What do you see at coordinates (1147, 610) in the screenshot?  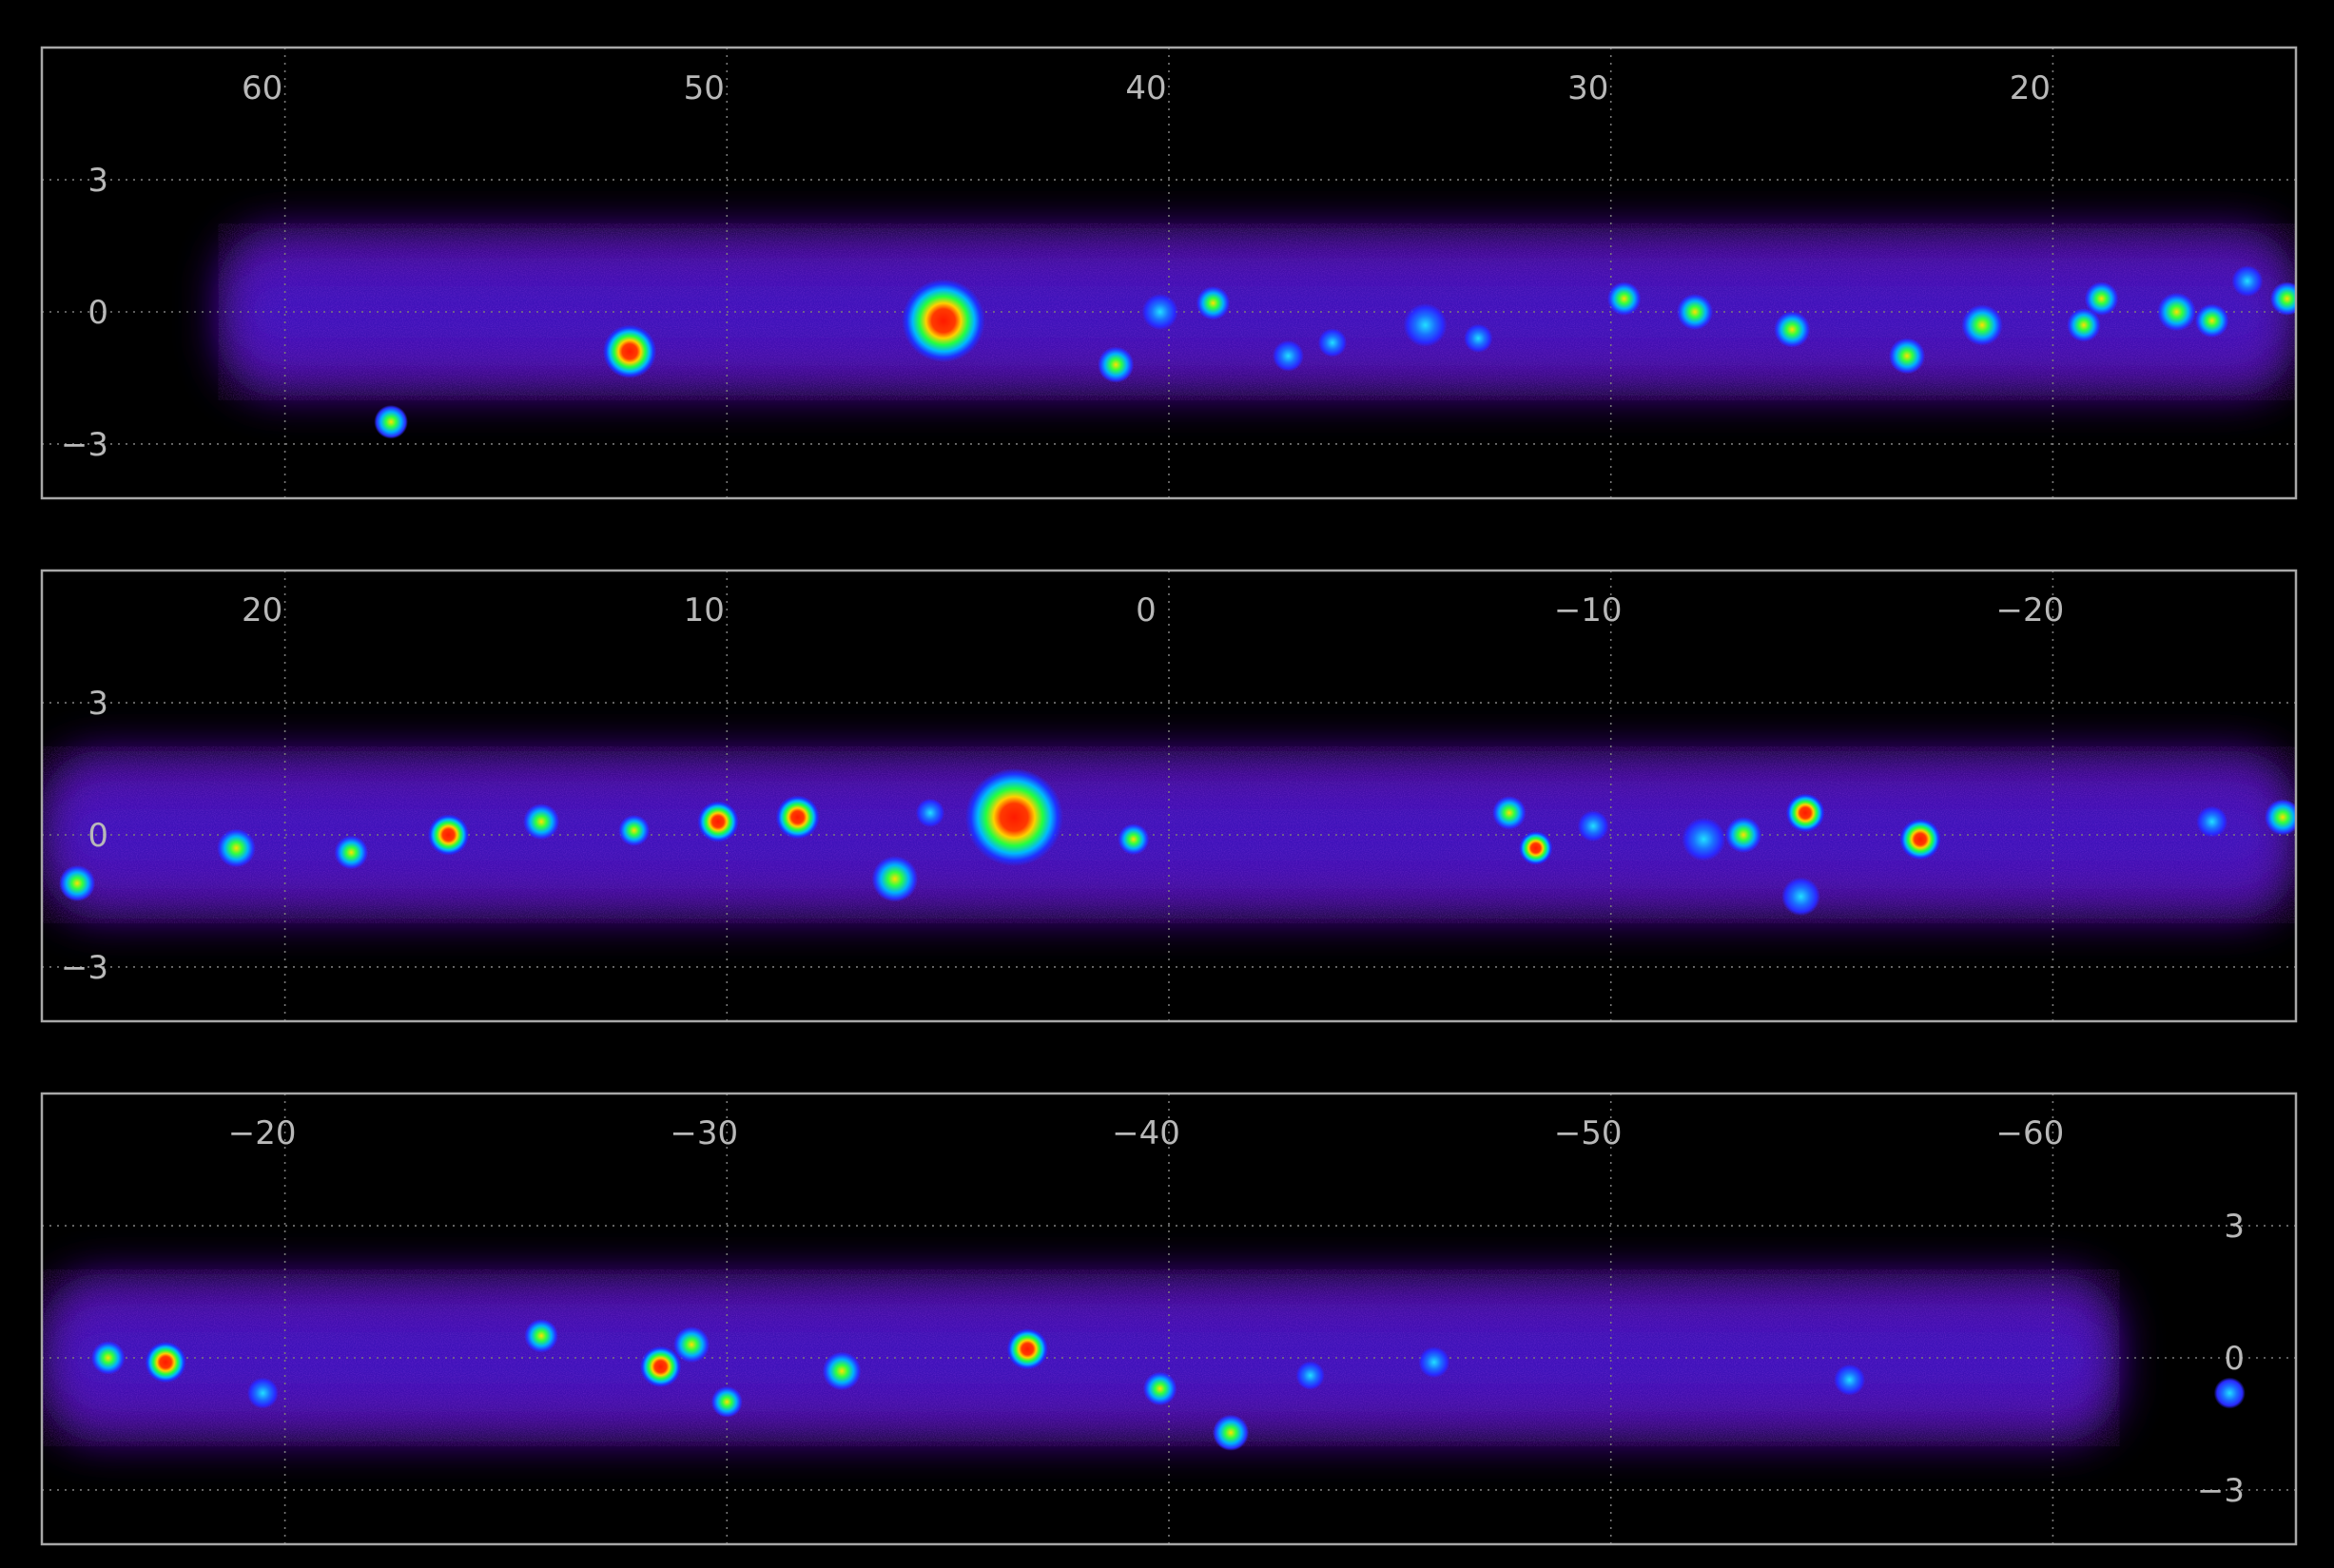 I see `x-tick-label: 0` at bounding box center [1147, 610].